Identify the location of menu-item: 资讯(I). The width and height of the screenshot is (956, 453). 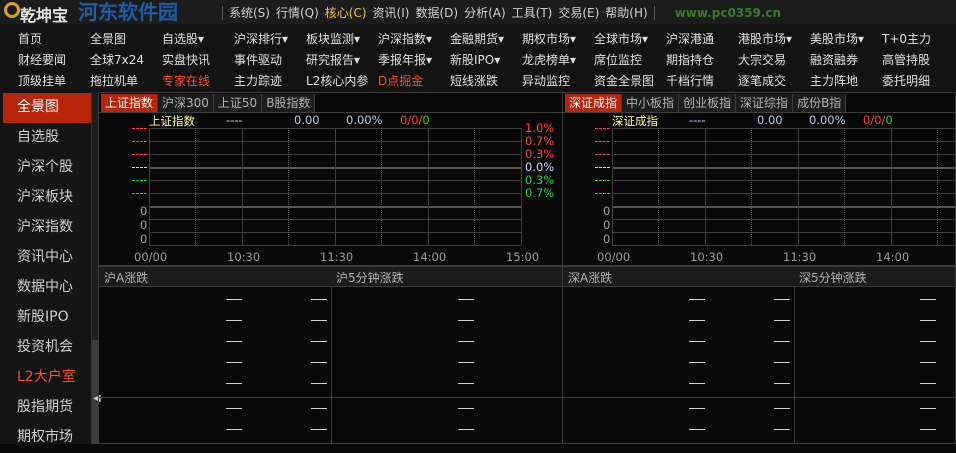
(391, 13).